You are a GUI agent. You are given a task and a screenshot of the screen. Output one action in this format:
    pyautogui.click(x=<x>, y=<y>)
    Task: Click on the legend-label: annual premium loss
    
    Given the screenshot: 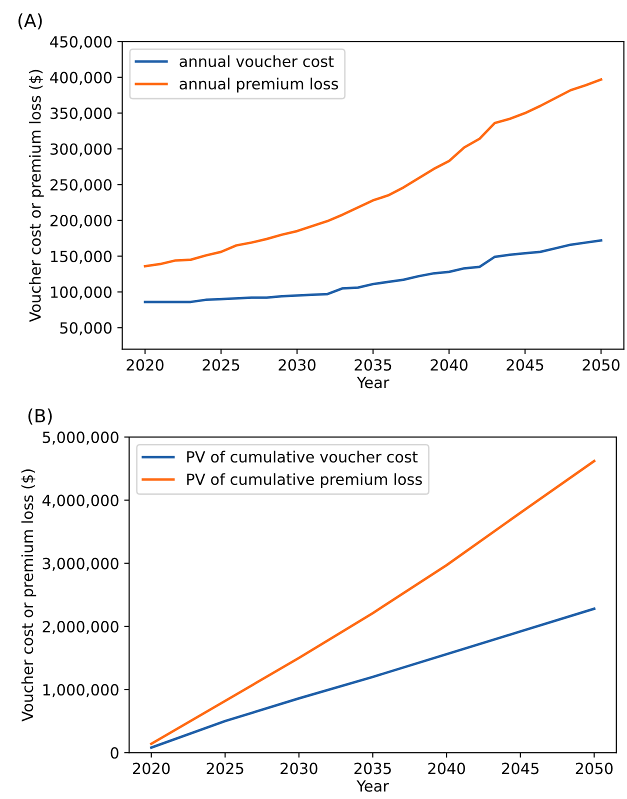 What is the action you would take?
    pyautogui.click(x=259, y=85)
    